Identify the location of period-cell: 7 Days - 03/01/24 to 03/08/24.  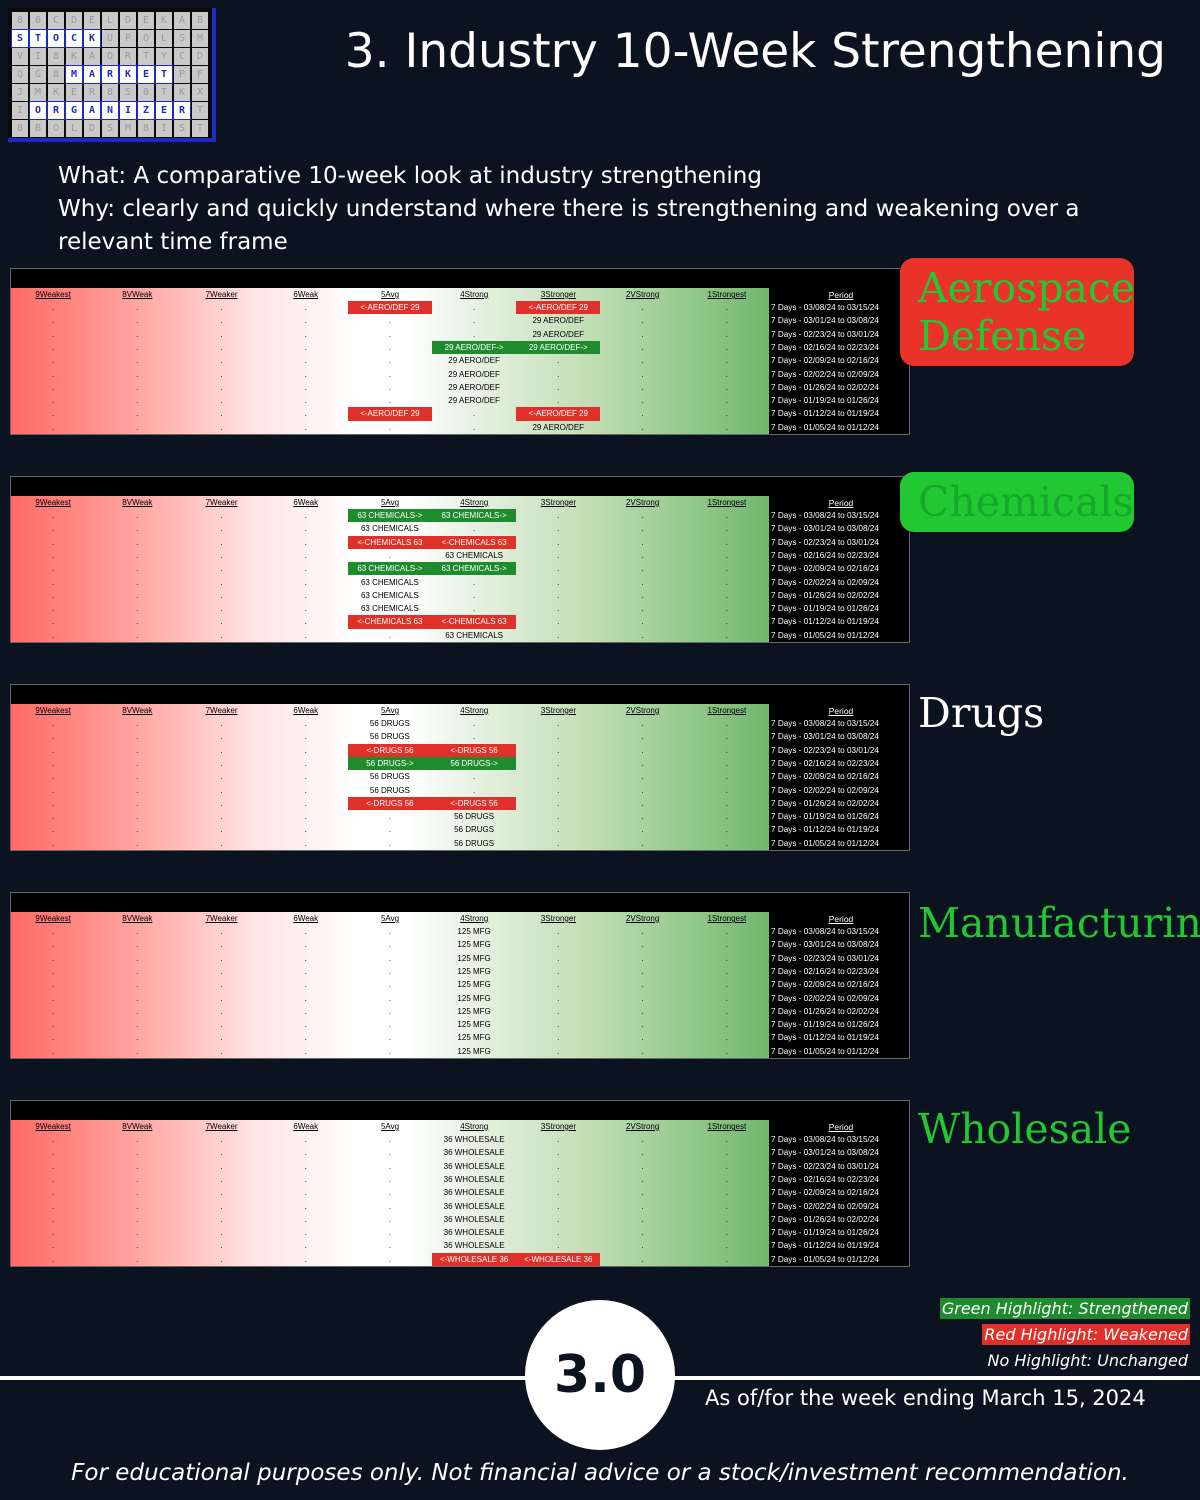
(825, 945).